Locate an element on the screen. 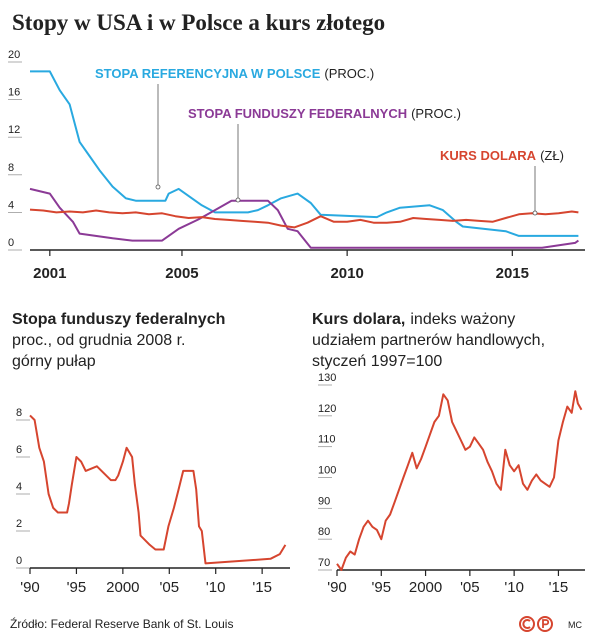  series-name: KURS DOLARA is located at coordinates (488, 155).